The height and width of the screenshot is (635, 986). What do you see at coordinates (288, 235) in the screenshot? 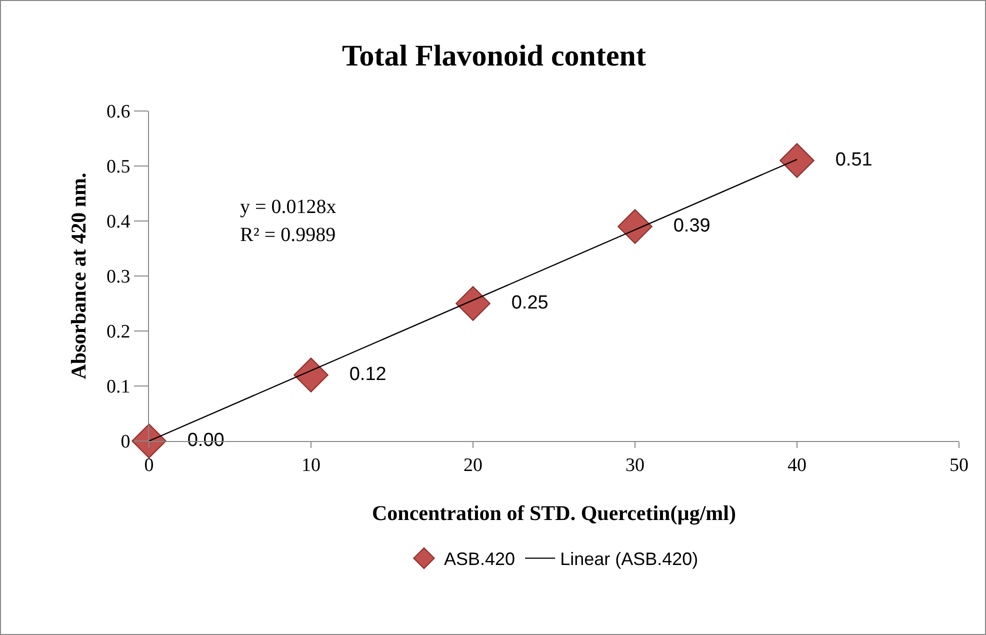
I see `annotation: R² = 0.9989` at bounding box center [288, 235].